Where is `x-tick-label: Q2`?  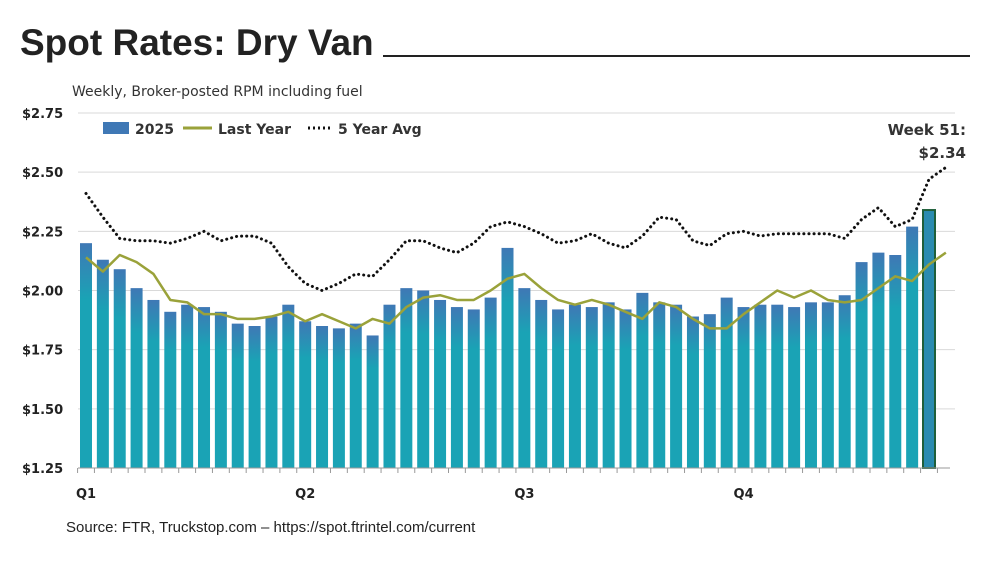
x-tick-label: Q2 is located at coordinates (305, 494).